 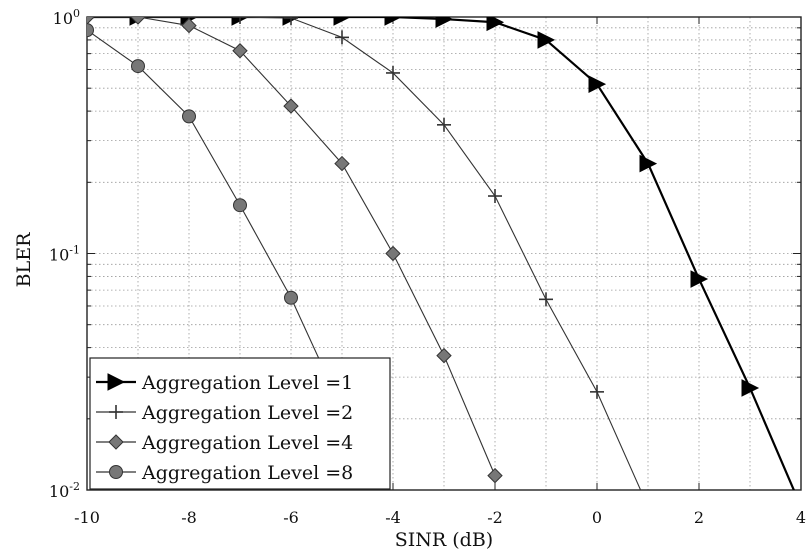 What do you see at coordinates (189, 517) in the screenshot?
I see `x-tick-label: -8` at bounding box center [189, 517].